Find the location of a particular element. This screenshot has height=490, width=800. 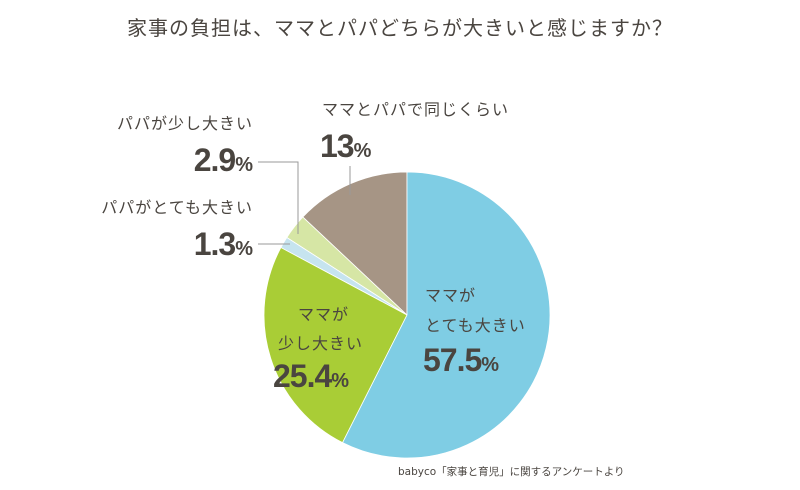

label-mama-much-line2: とても大きい is located at coordinates (475, 325).